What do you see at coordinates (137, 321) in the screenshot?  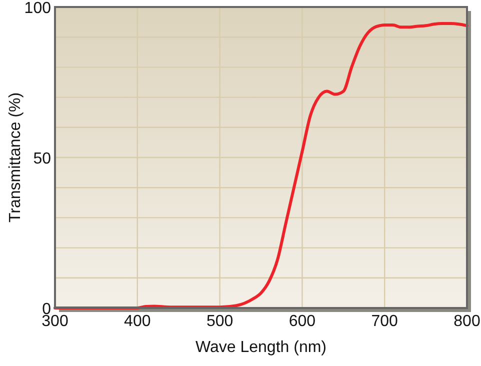 I see `x-tick-label: 400` at bounding box center [137, 321].